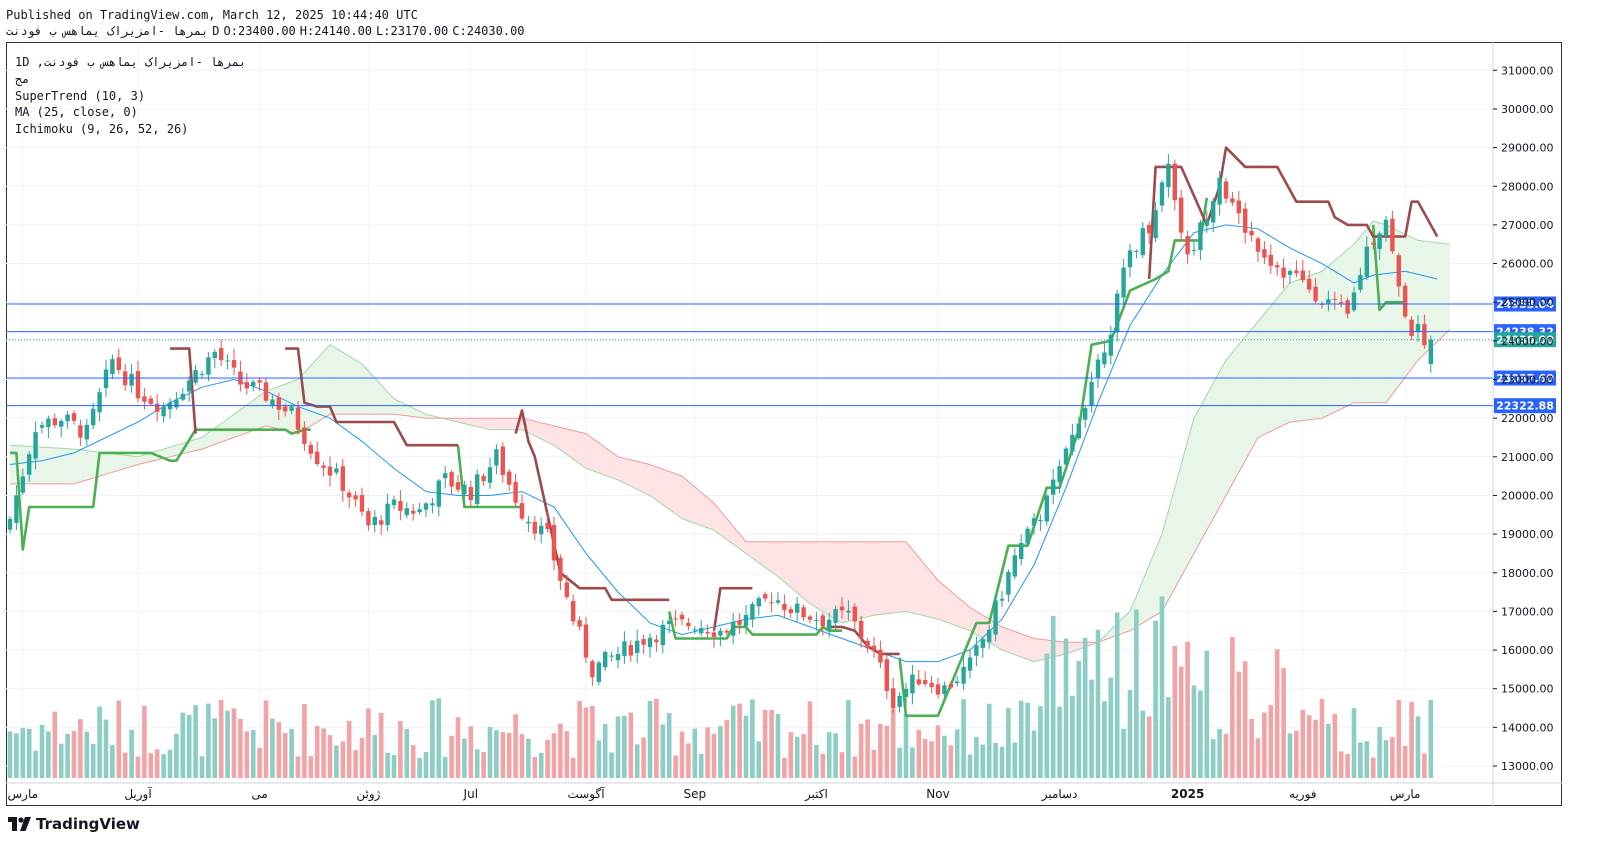  I want to click on legend-supertrend: SuperTrend (10, 3), so click(80, 95).